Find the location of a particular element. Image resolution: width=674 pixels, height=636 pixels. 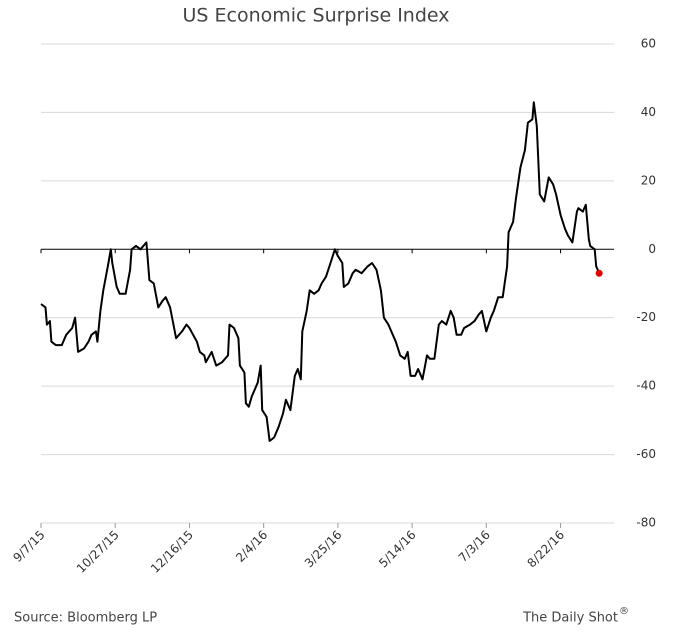

source: Source: Bloomberg LP is located at coordinates (85, 618).